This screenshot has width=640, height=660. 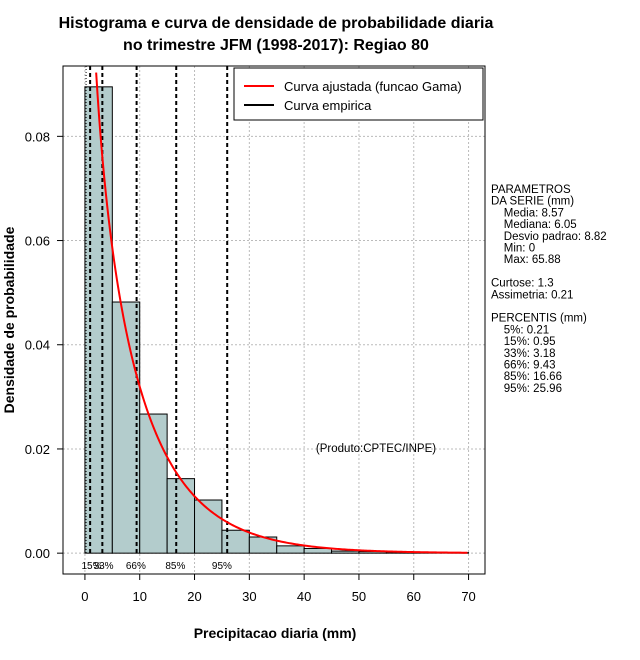 I want to click on side-text-line-5: Min: 0, so click(x=513, y=249).